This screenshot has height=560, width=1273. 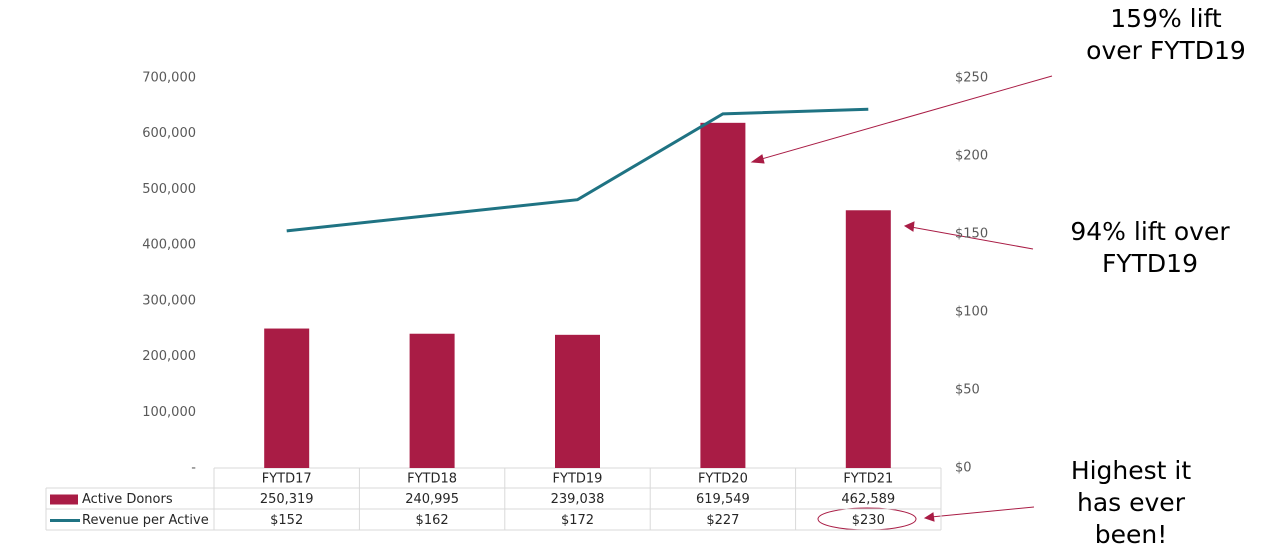 What do you see at coordinates (127, 499) in the screenshot?
I see `legend-label: Active Donors` at bounding box center [127, 499].